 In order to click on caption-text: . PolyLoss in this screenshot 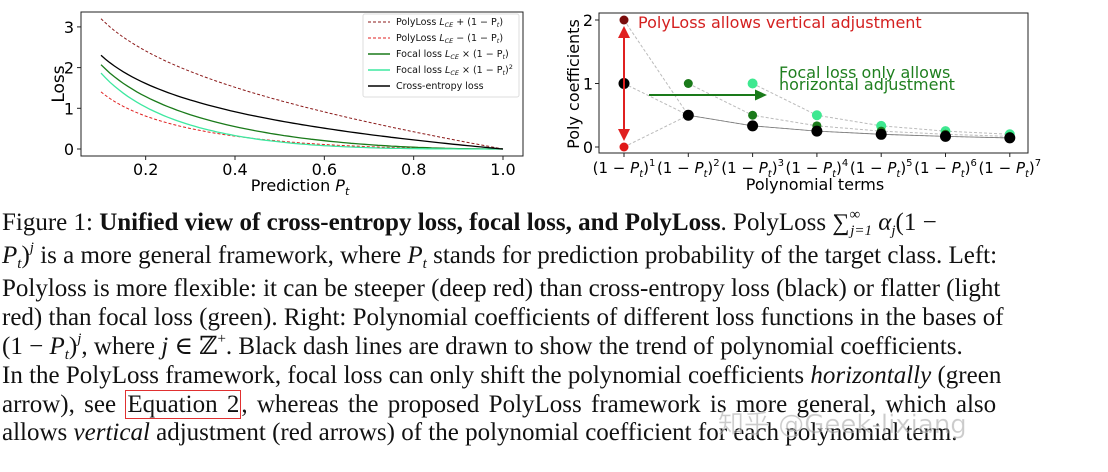, I will do `click(773, 222)`.